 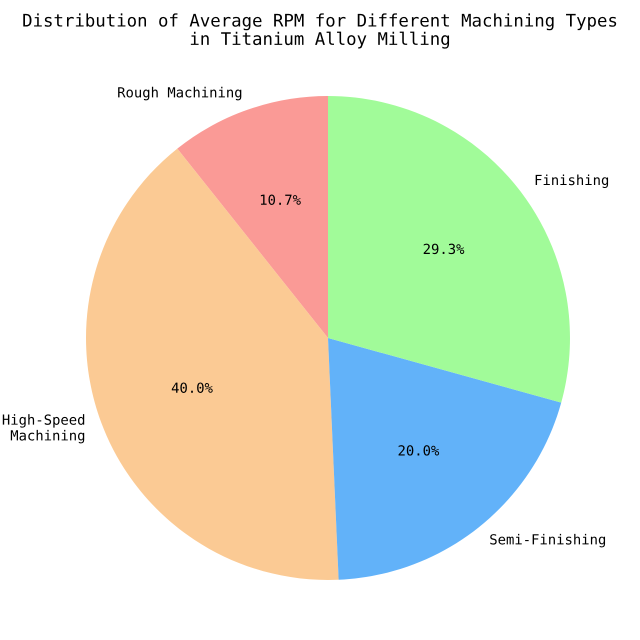 I want to click on slice-label: High-Speed Machining, so click(x=43, y=429).